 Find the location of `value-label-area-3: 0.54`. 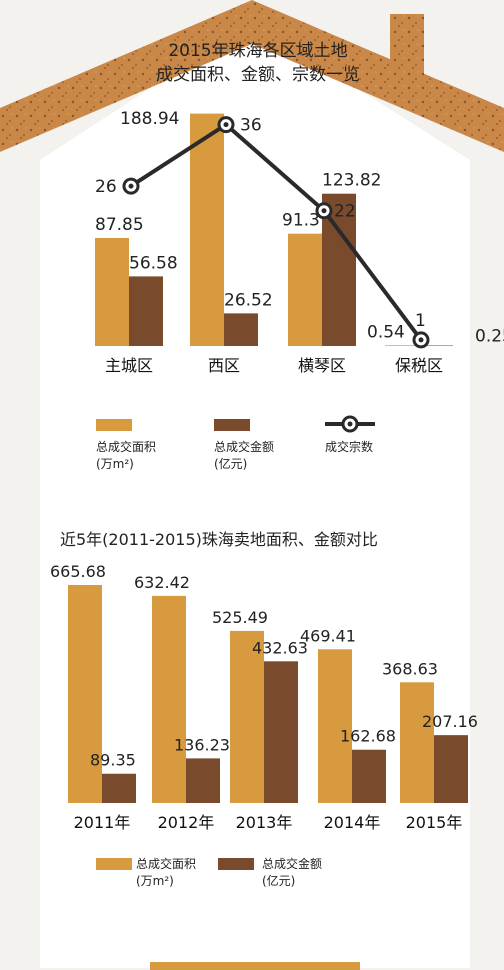

value-label-area-3: 0.54 is located at coordinates (386, 332).